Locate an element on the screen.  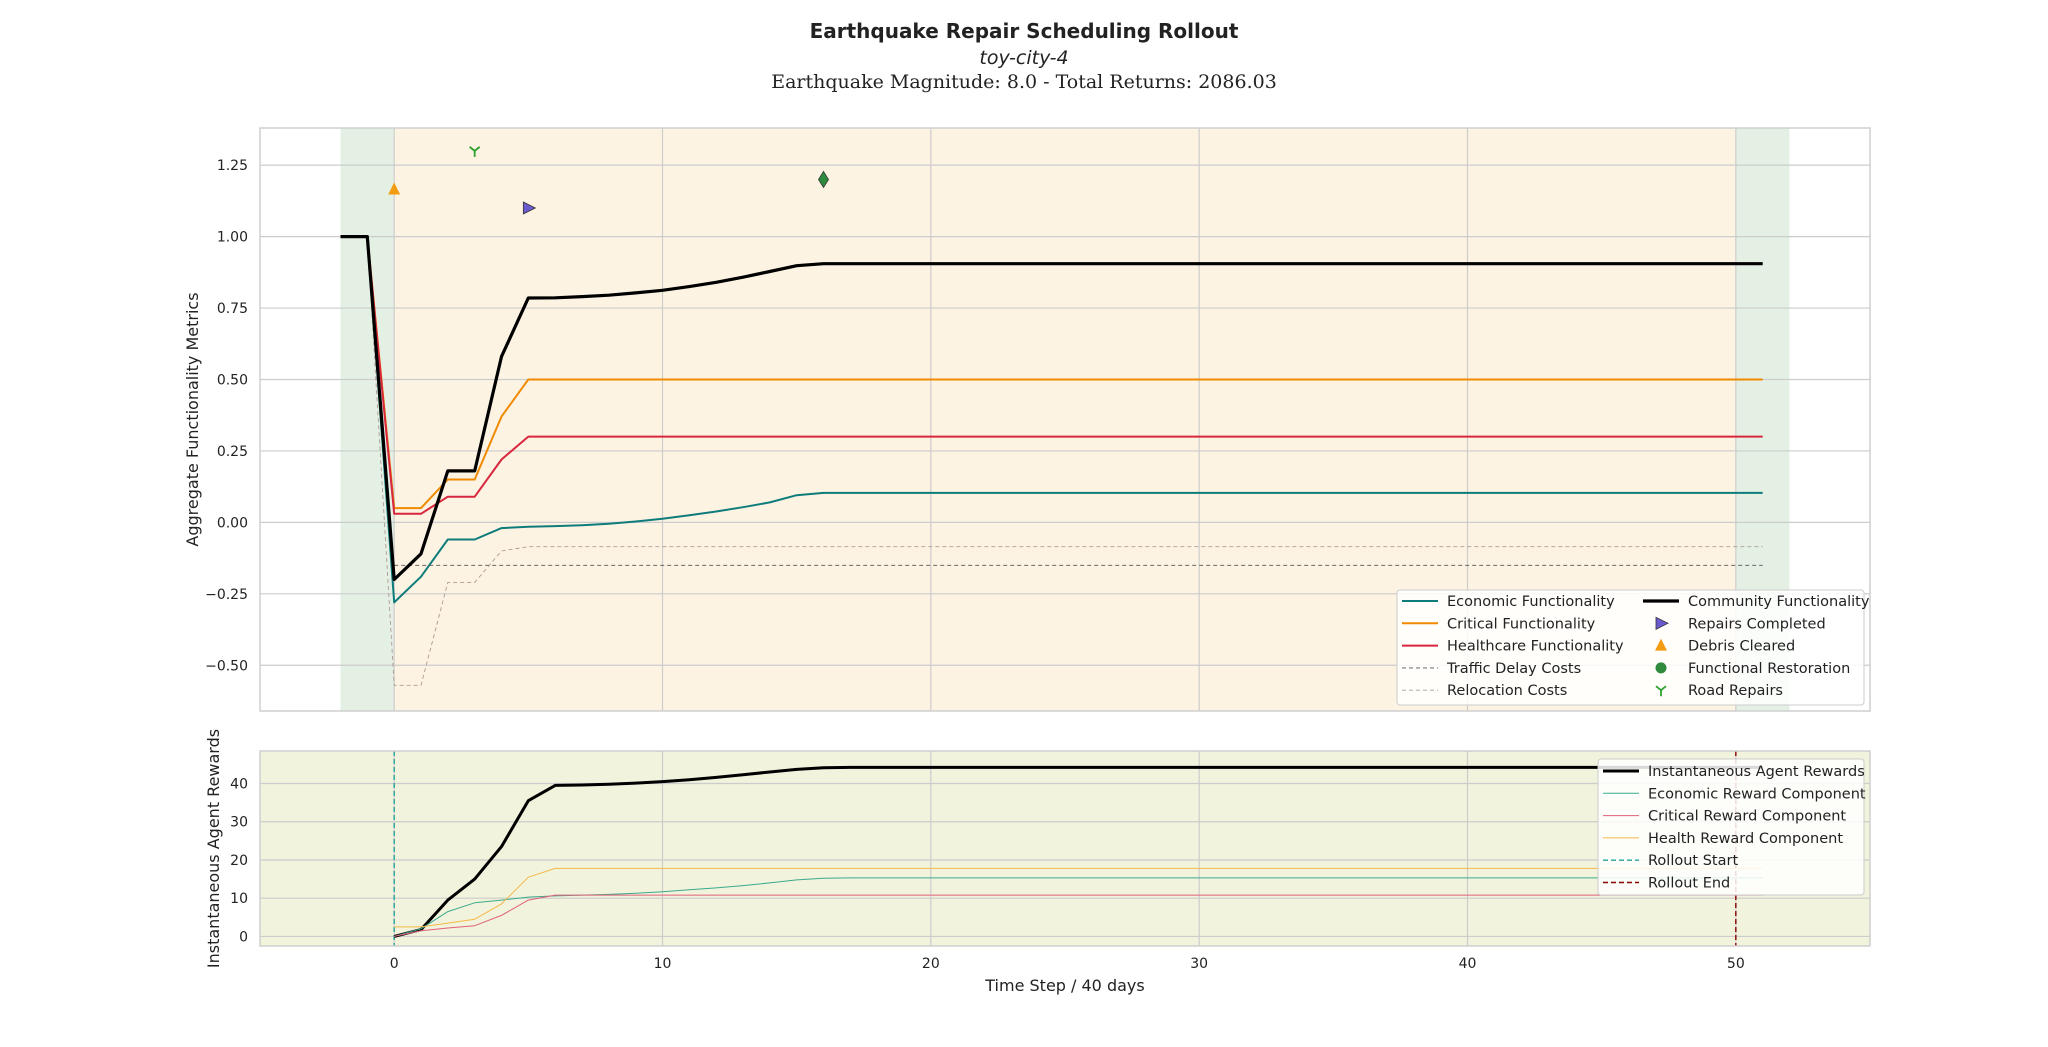
y-tick-label: −0.50 is located at coordinates (226, 666).